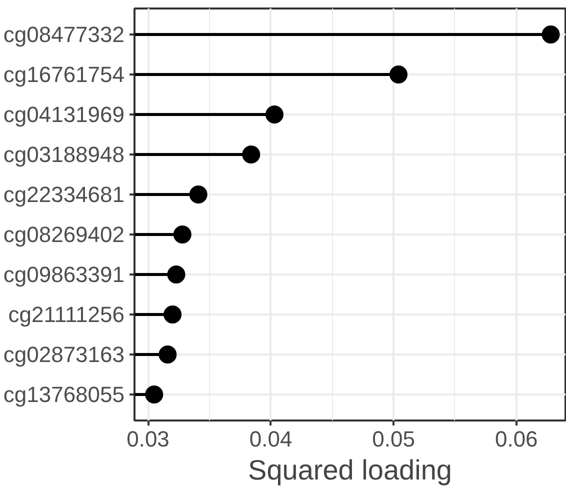 The height and width of the screenshot is (488, 566). I want to click on x-tick-label: 0.05, so click(394, 439).